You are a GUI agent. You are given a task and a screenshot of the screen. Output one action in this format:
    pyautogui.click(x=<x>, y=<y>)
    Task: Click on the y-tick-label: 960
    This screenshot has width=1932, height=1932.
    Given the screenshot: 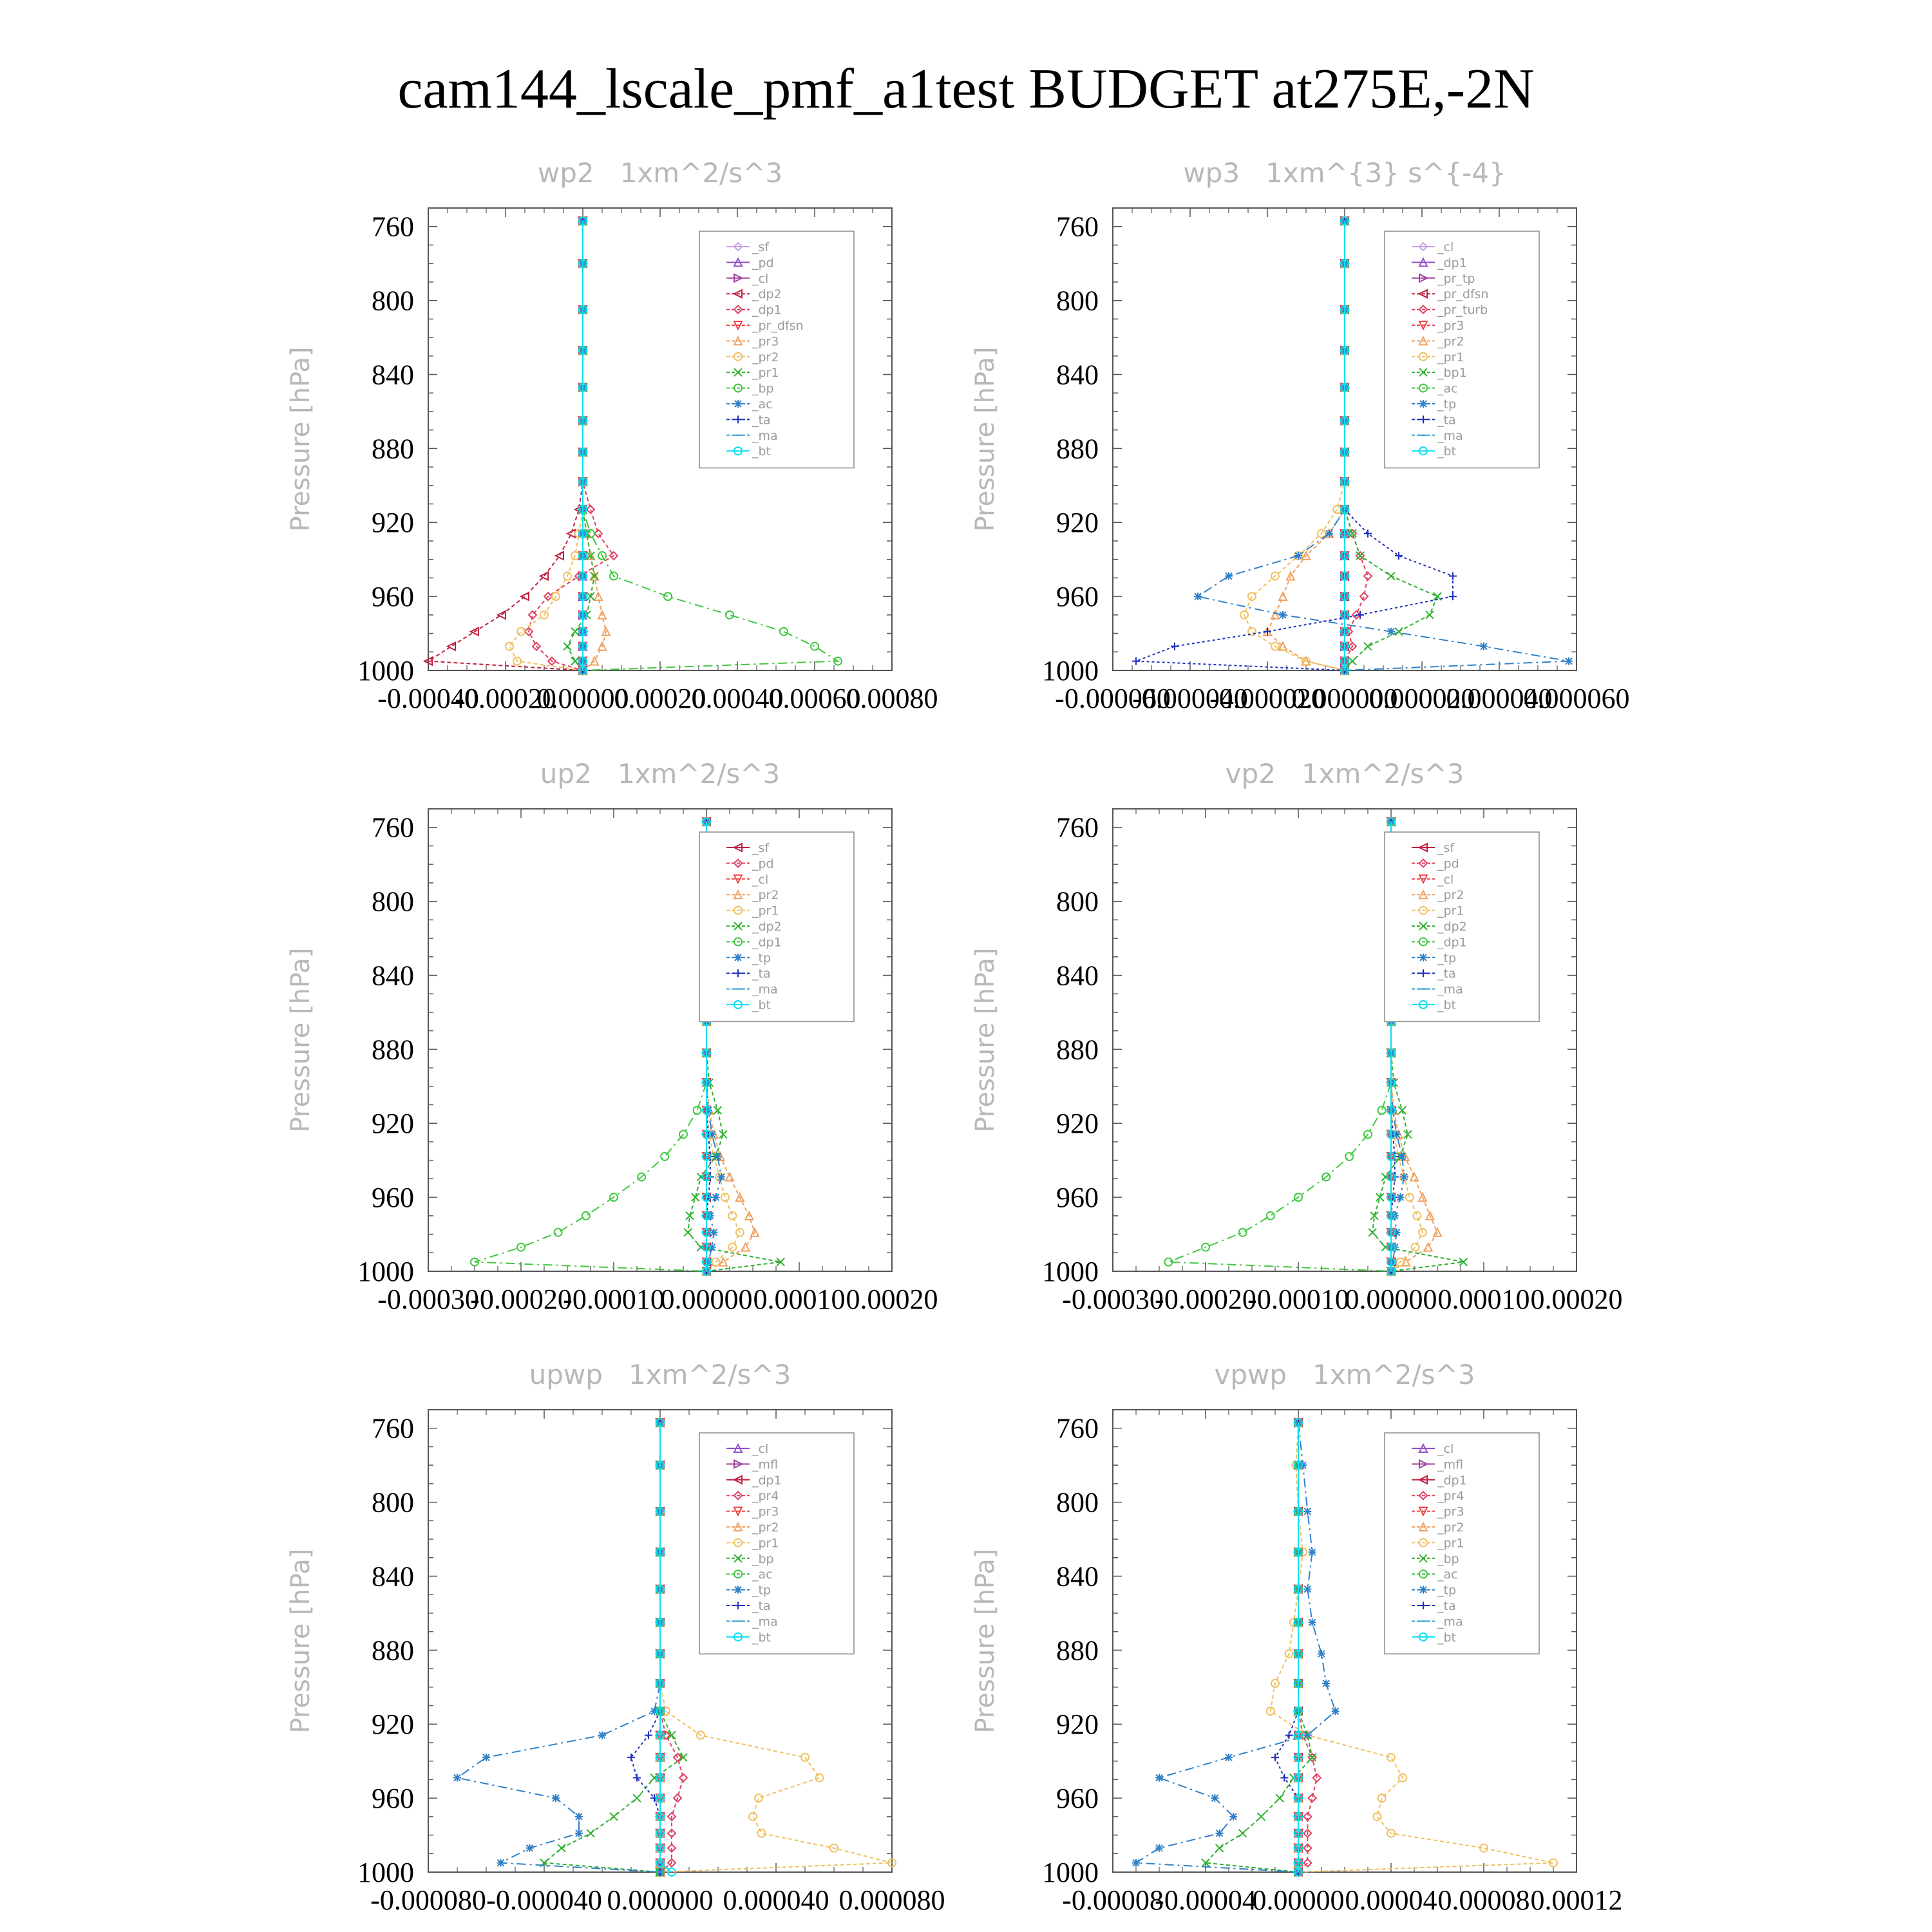 What is the action you would take?
    pyautogui.click(x=393, y=596)
    